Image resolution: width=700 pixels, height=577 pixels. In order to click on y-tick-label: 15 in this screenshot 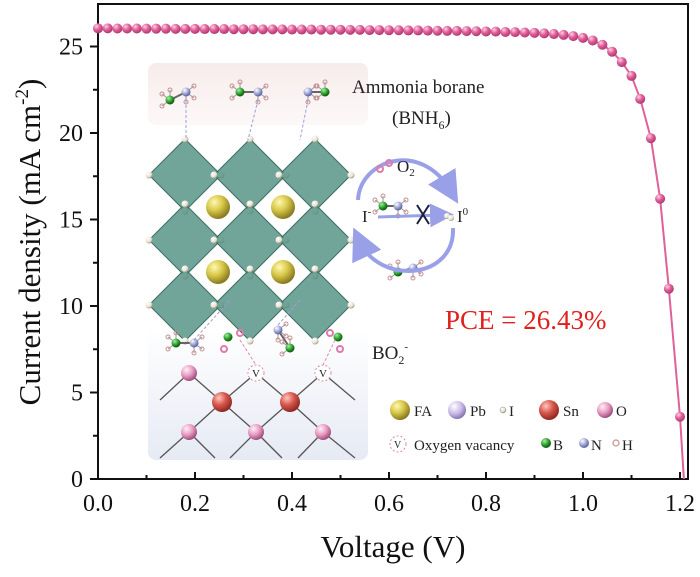, I will do `click(71, 221)`.